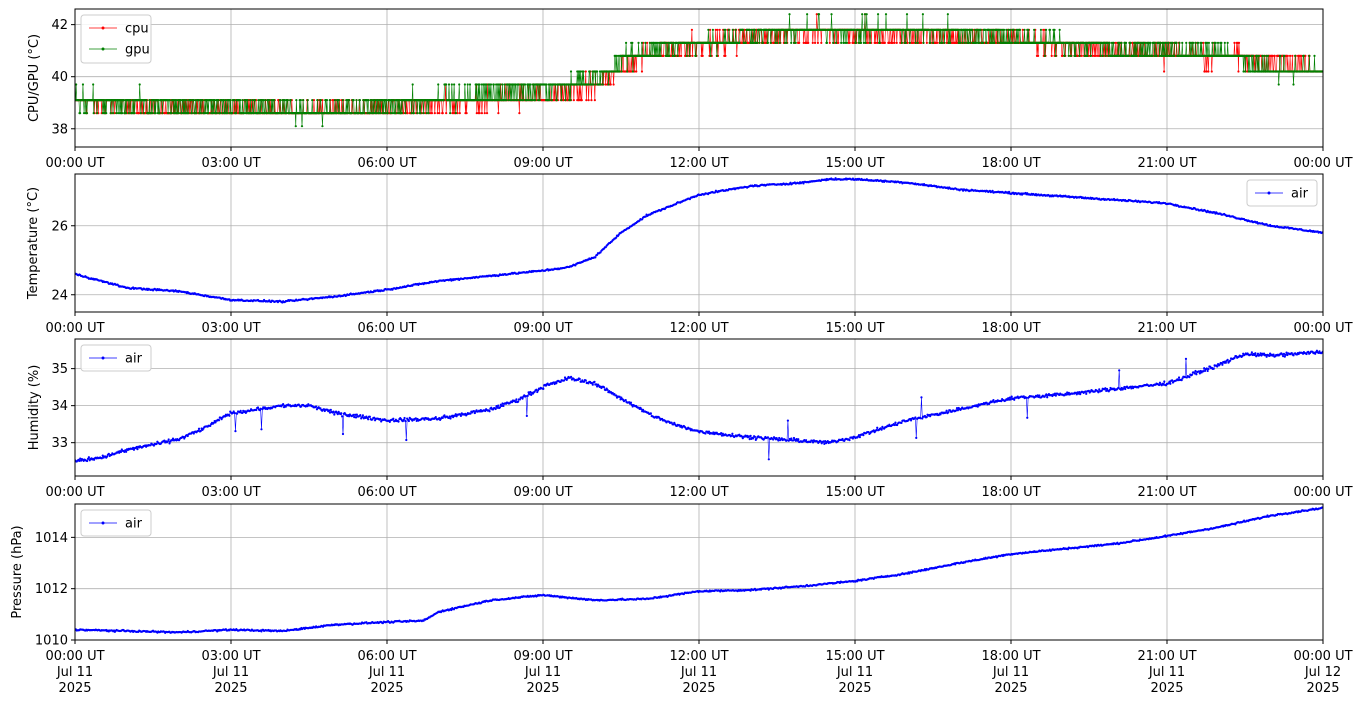 The height and width of the screenshot is (707, 1364). I want to click on legend-marker-gpu, so click(103, 49).